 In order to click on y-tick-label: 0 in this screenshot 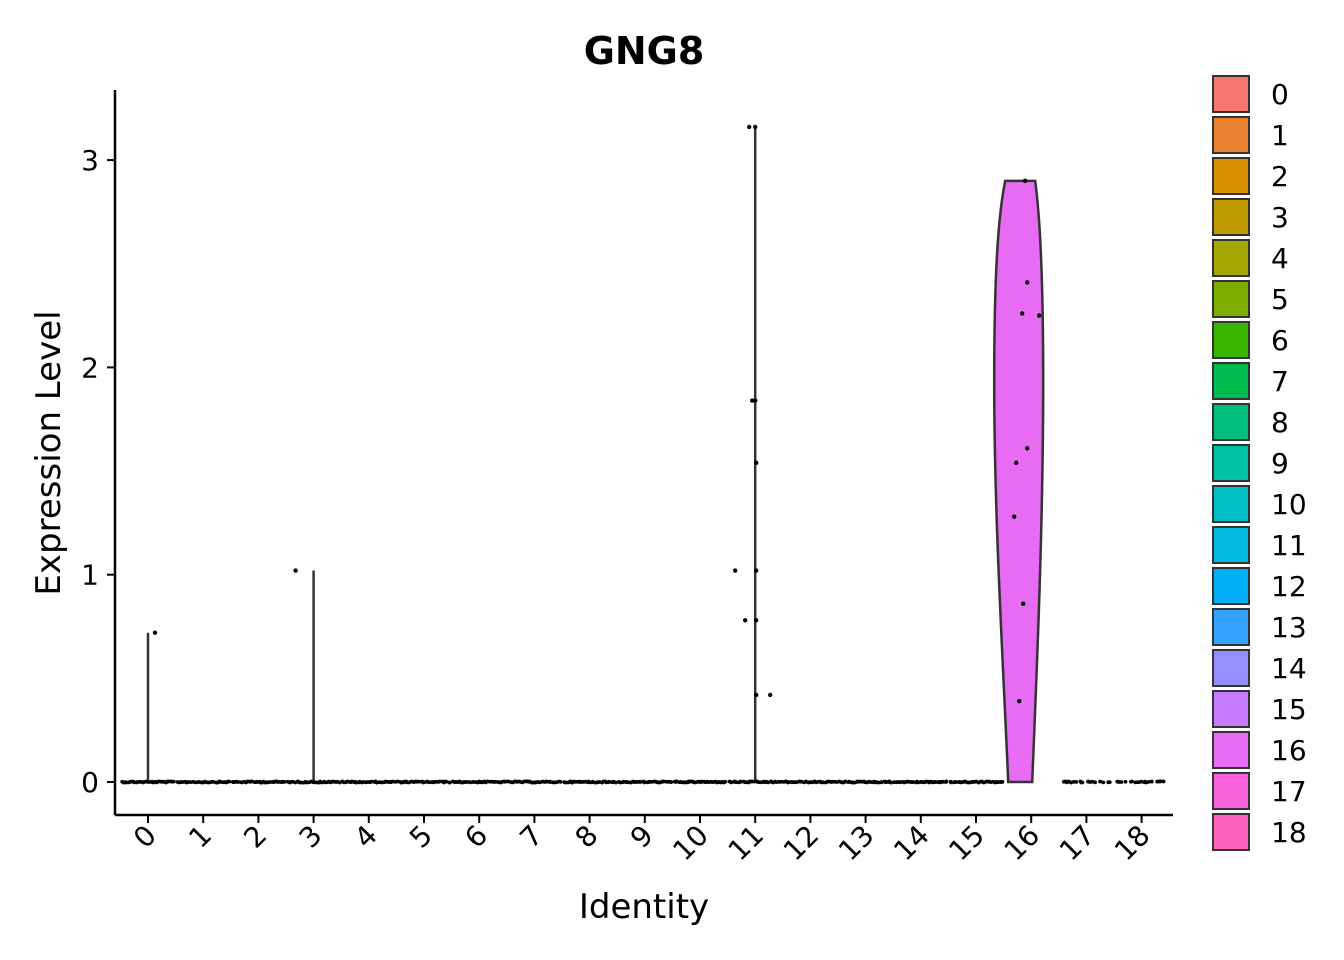, I will do `click(90, 782)`.